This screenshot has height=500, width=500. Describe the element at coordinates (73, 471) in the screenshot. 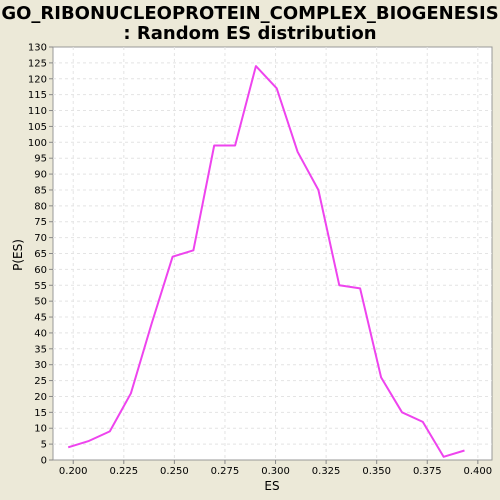

I see `x-tick-label: 0.200` at that location.